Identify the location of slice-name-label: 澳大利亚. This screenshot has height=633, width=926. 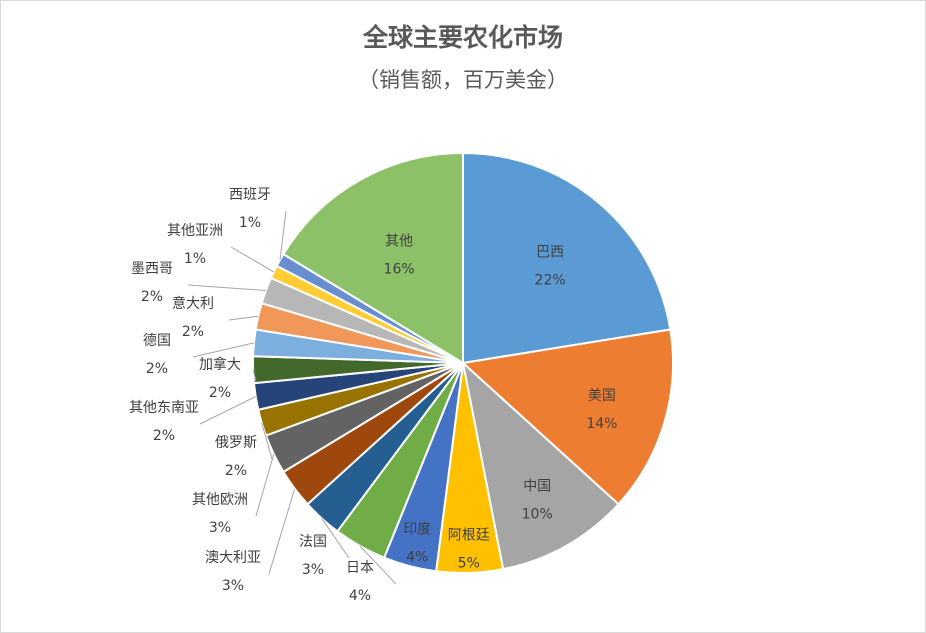
(233, 558).